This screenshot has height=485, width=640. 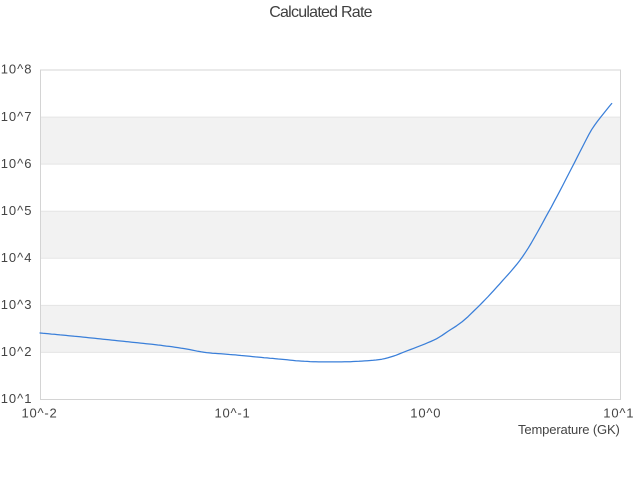 I want to click on svg-text: 10^-1, so click(x=232, y=413).